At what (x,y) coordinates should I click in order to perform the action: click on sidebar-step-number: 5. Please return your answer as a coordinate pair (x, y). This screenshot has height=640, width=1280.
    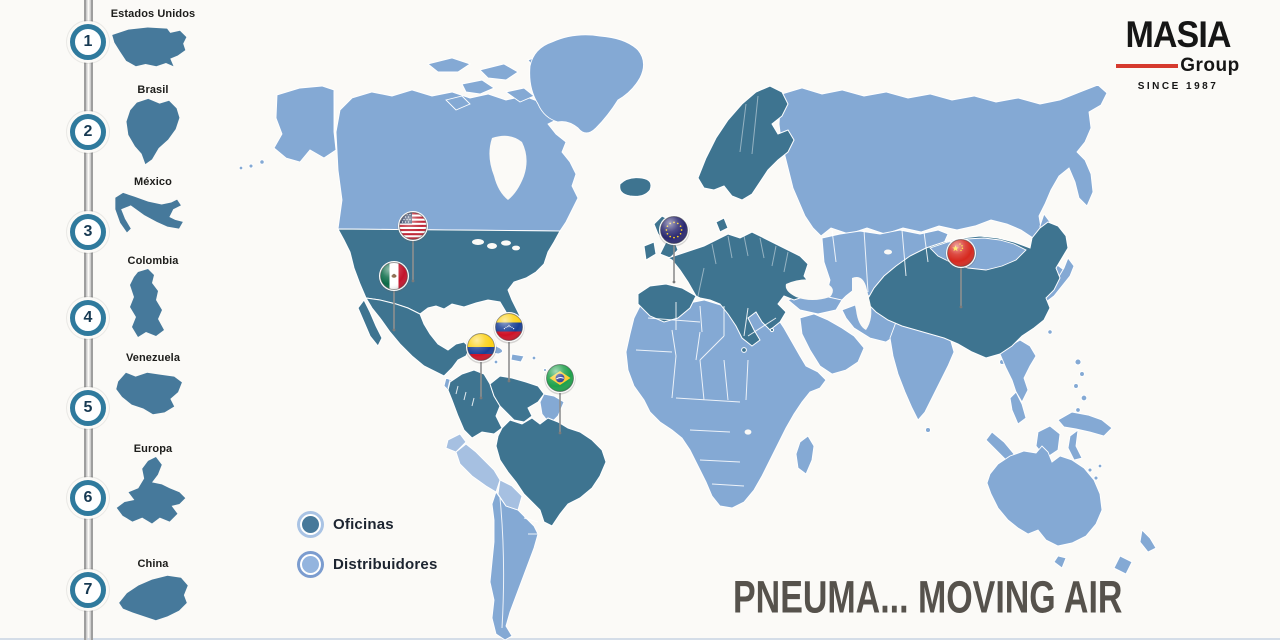
    Looking at the image, I should click on (88, 408).